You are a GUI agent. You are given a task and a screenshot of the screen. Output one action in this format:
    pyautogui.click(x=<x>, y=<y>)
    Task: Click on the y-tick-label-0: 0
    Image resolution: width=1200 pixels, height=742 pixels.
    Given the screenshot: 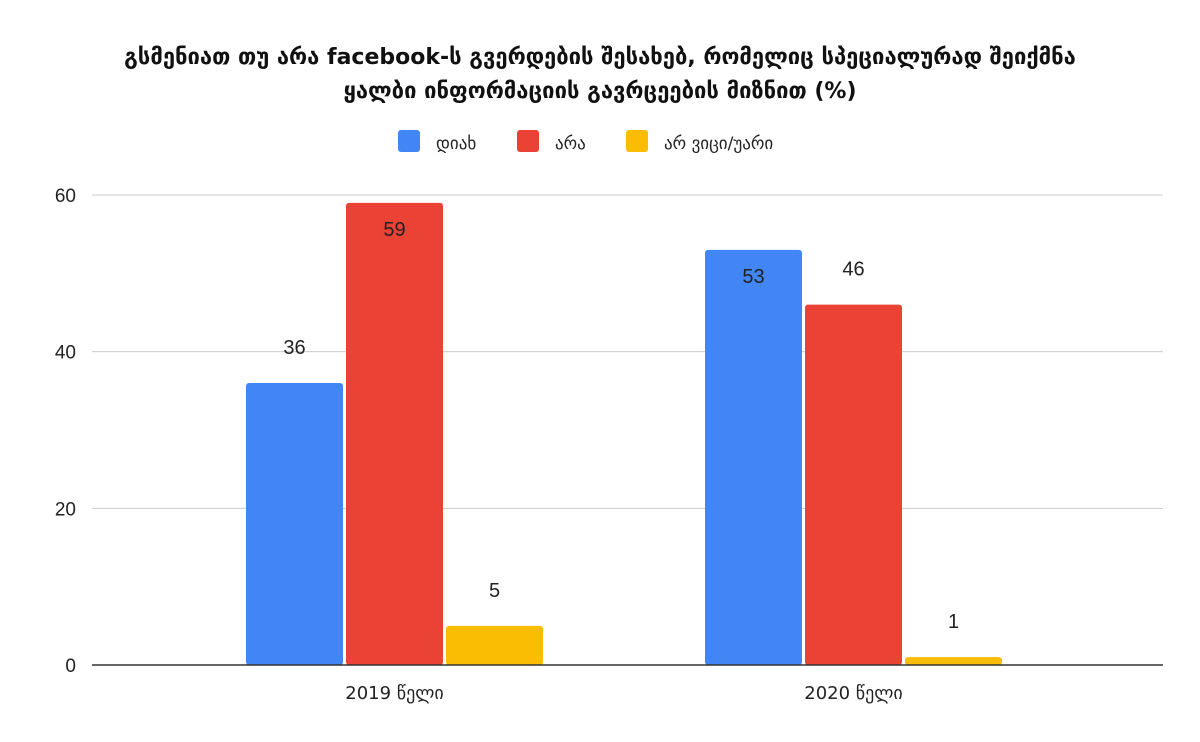 What is the action you would take?
    pyautogui.click(x=70, y=666)
    